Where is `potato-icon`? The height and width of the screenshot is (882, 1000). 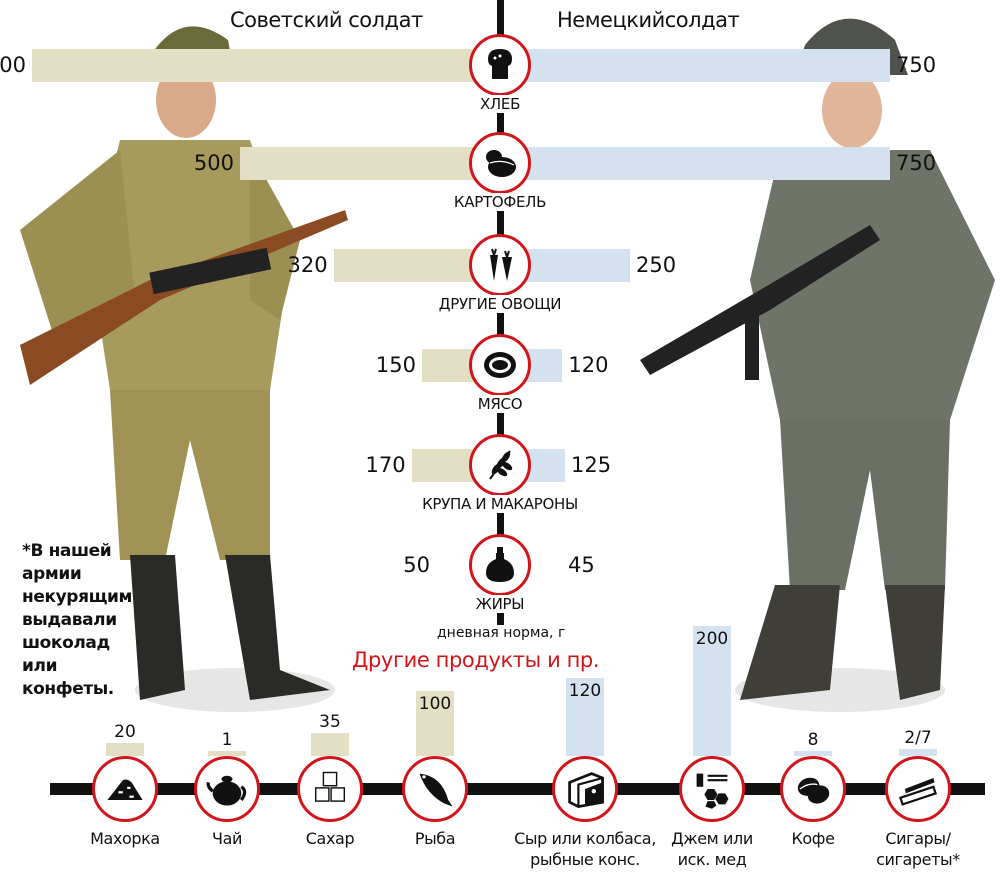
potato-icon is located at coordinates (501, 163).